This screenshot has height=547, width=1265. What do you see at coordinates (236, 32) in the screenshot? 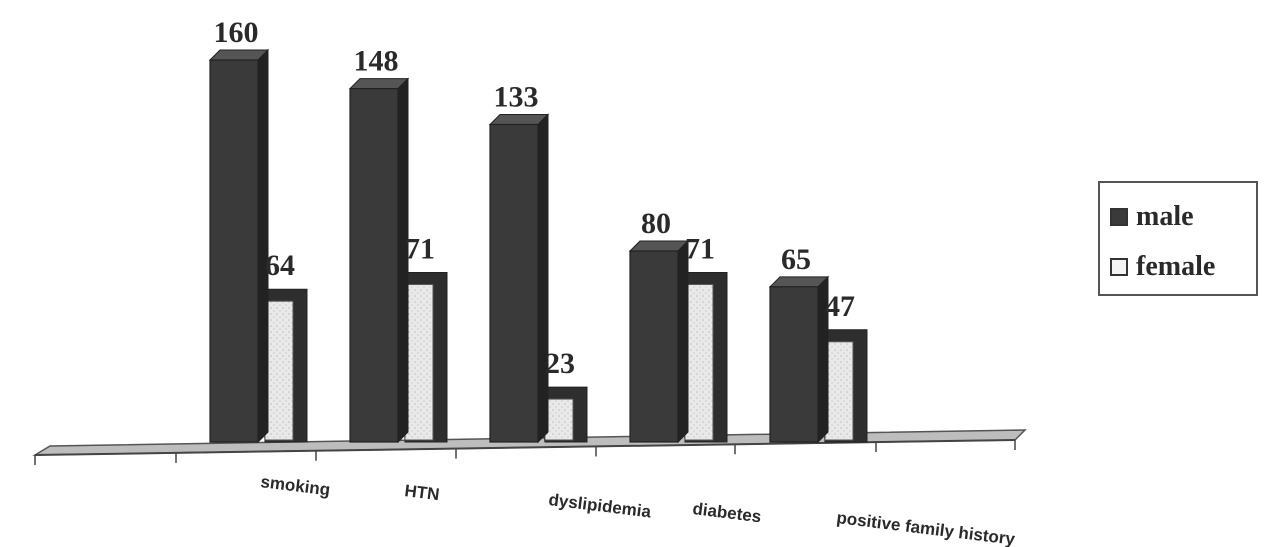
I see `value-label-male-0: 160` at bounding box center [236, 32].